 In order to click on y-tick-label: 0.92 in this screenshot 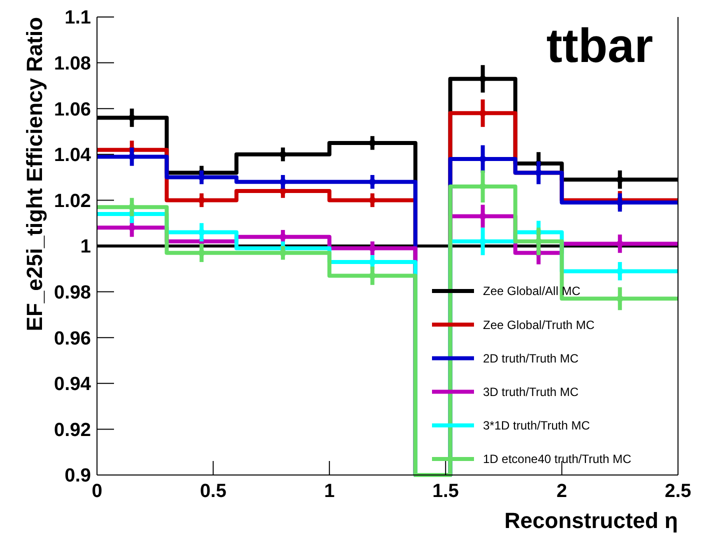, I will do `click(72, 430)`.